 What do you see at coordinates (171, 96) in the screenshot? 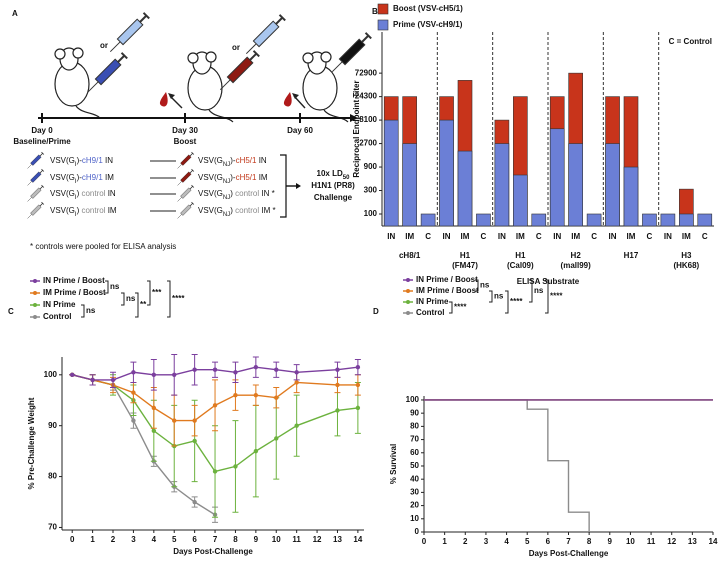
I see `arrow-head` at bounding box center [171, 96].